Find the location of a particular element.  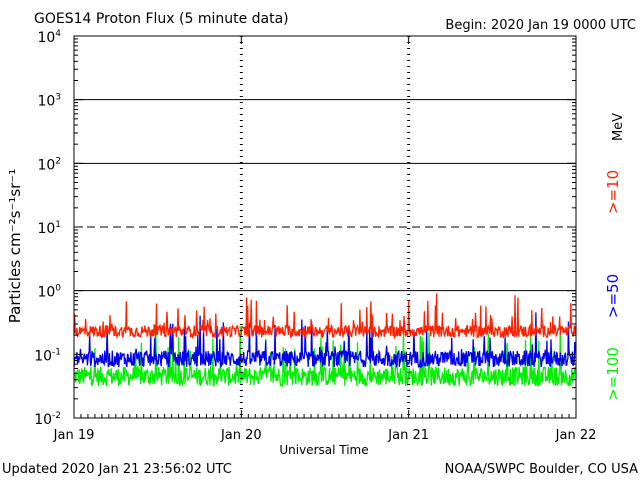

footer-credit: NOAA/SWPC Boulder, CO USA is located at coordinates (541, 469).